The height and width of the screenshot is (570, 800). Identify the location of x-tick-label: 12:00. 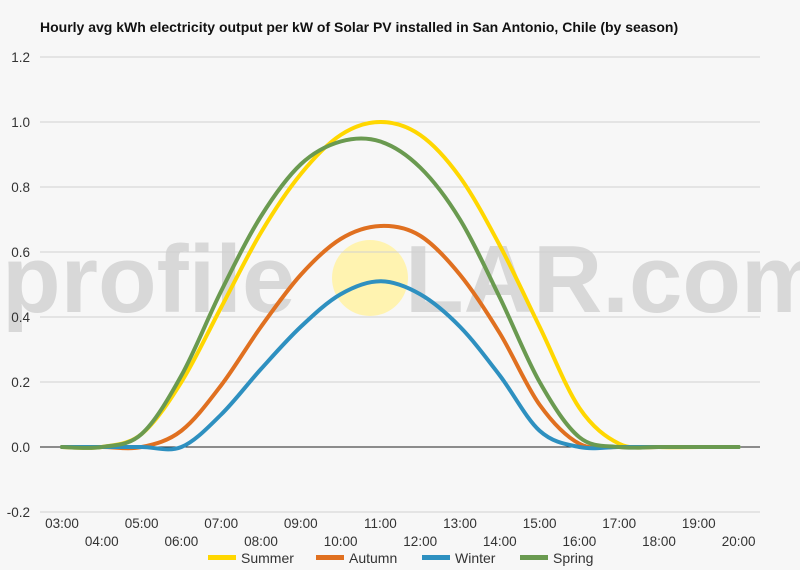
(420, 541).